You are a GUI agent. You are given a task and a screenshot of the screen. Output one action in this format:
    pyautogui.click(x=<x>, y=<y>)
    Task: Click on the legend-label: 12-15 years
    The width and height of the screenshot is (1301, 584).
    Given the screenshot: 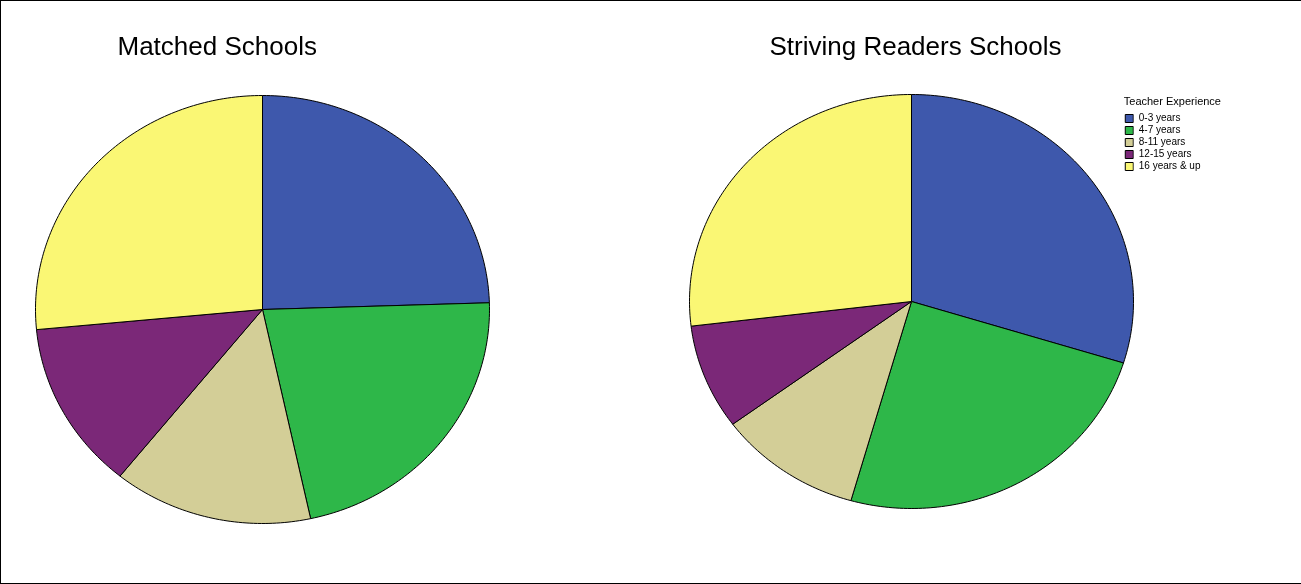 What is the action you would take?
    pyautogui.click(x=1165, y=153)
    